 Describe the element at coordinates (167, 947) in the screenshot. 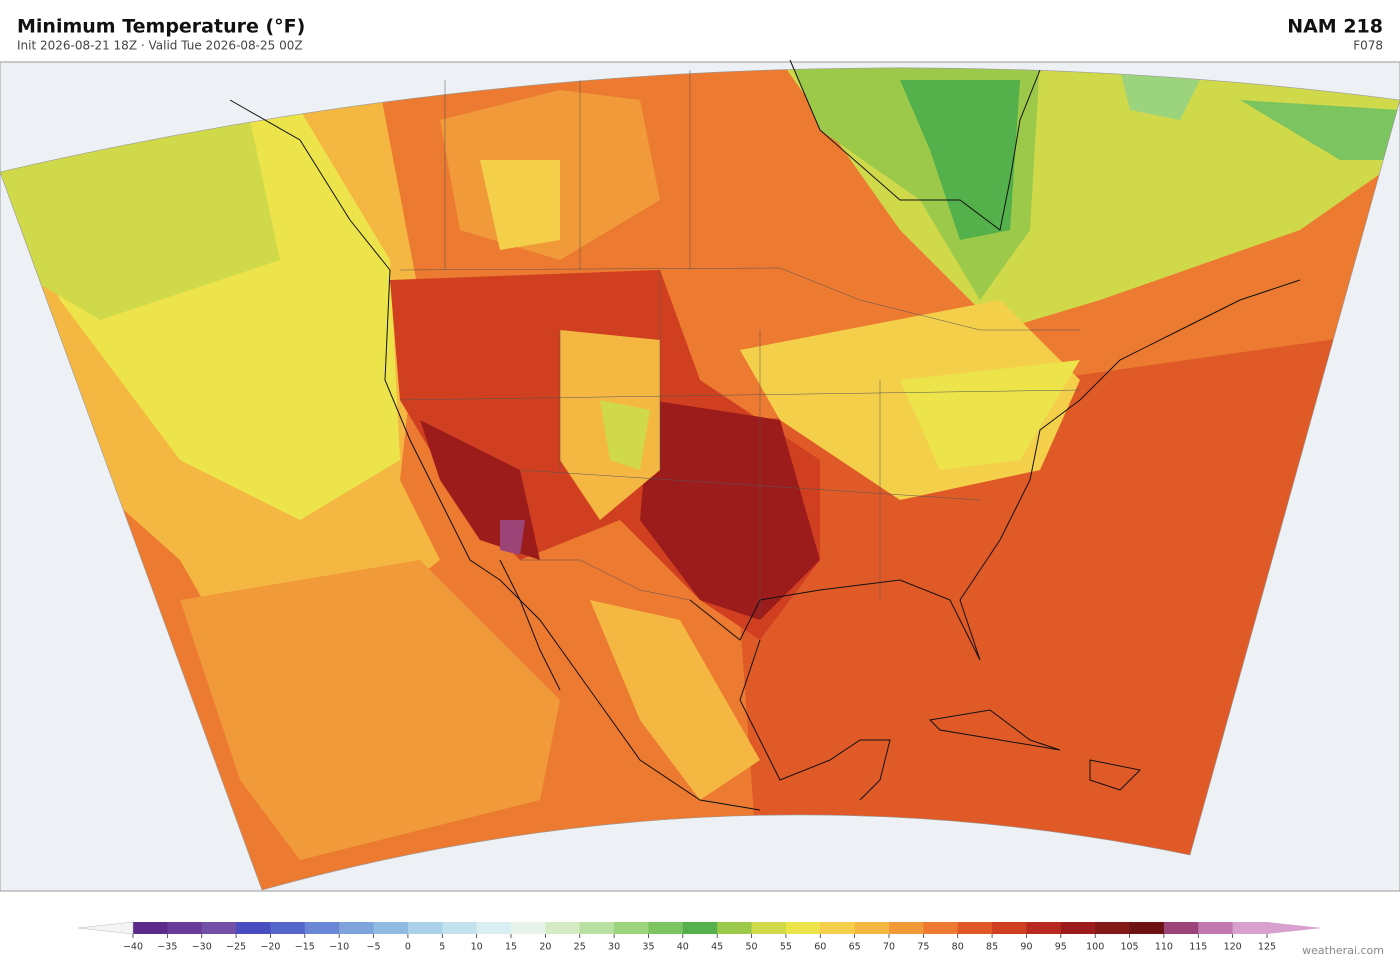

I see `colorbar-tick-label: −35` at that location.